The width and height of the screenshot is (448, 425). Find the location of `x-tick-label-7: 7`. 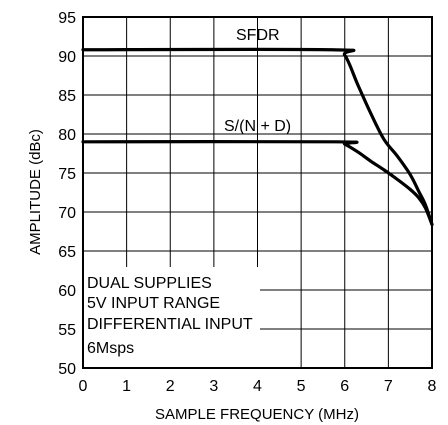

x-tick-label-7: 7 is located at coordinates (388, 386).